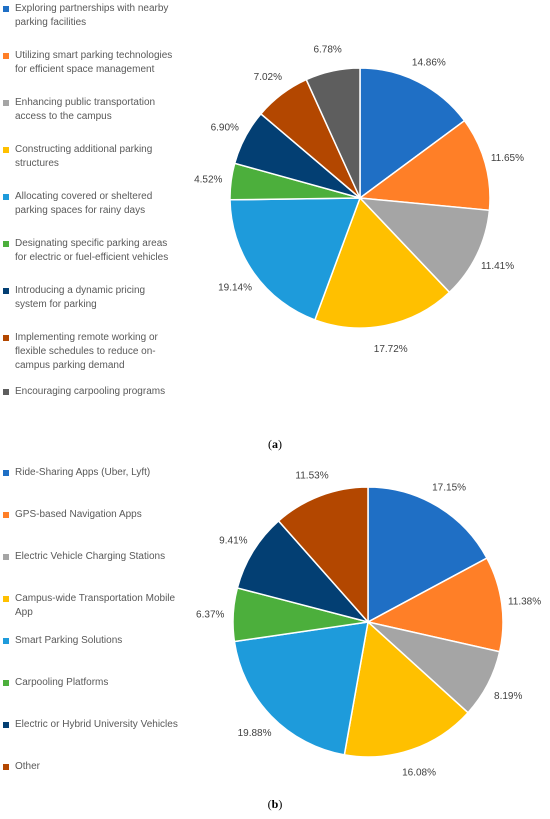  What do you see at coordinates (497, 266) in the screenshot?
I see `data-label: 11.41%` at bounding box center [497, 266].